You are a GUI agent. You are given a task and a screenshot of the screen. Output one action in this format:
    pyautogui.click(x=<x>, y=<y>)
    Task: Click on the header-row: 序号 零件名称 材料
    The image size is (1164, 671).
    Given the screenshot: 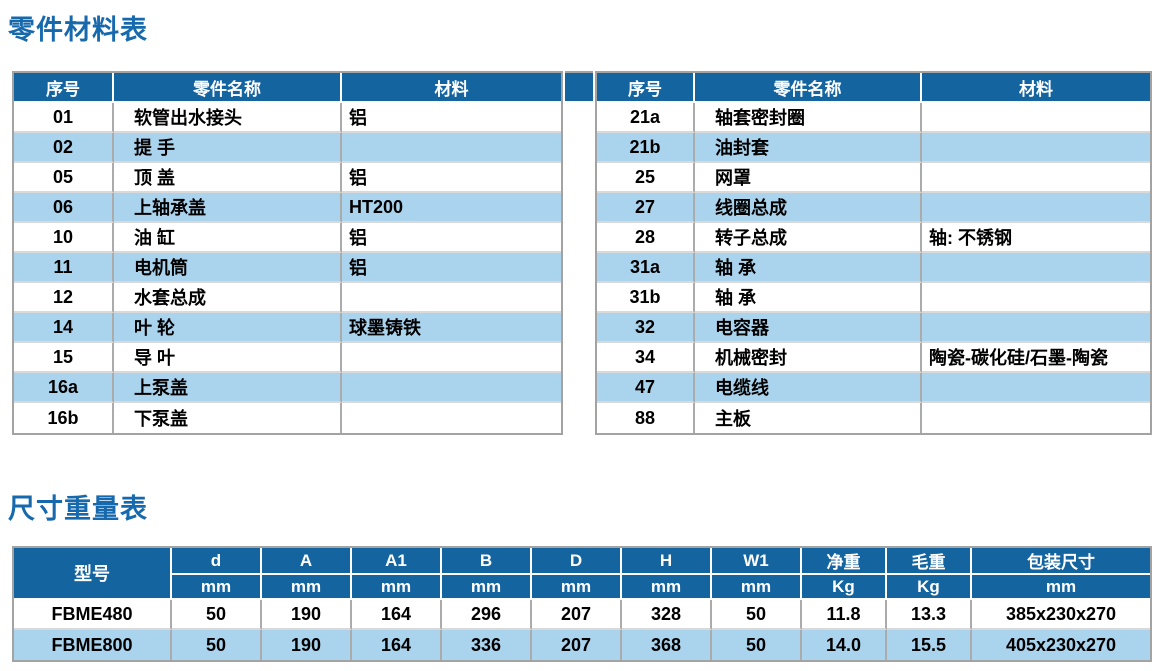 What is the action you would take?
    pyautogui.click(x=873, y=88)
    